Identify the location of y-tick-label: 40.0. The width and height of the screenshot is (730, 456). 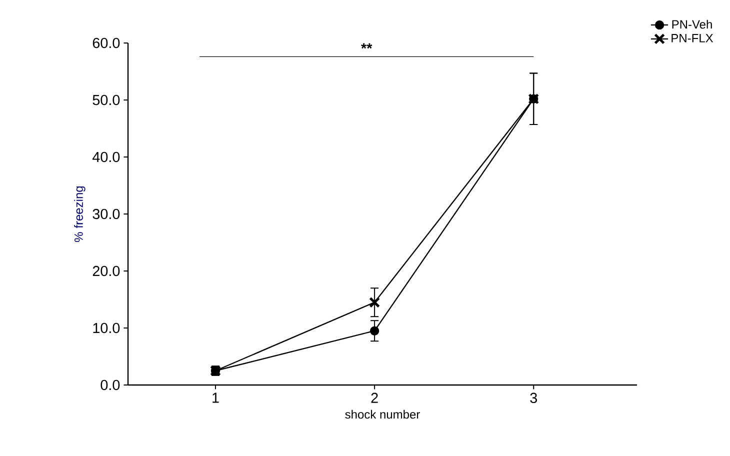
(106, 157).